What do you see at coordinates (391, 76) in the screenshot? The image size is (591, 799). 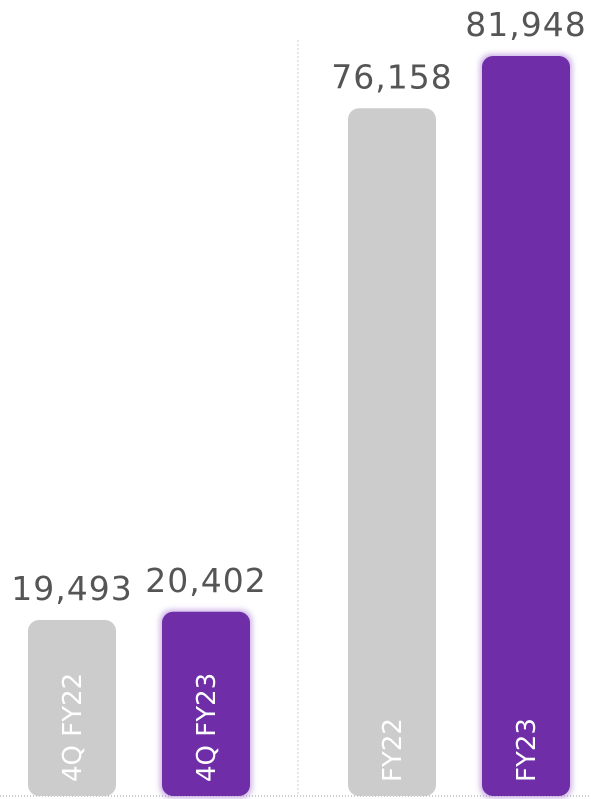 I see `value-label-fy22: 76,158` at bounding box center [391, 76].